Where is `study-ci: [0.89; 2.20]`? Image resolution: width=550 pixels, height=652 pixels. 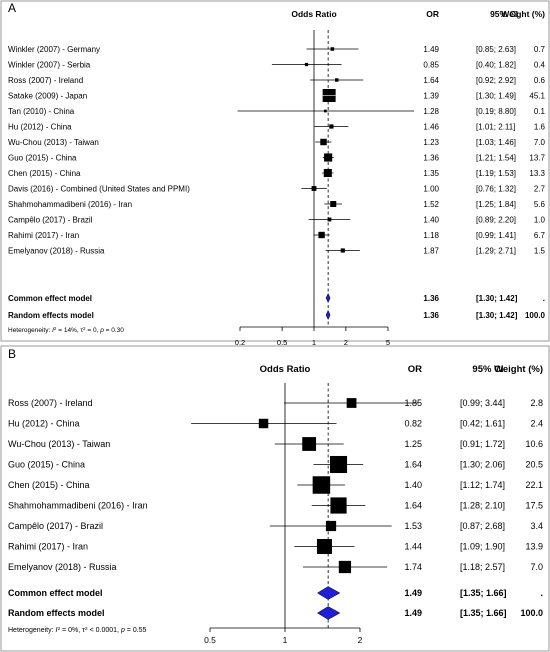
study-ci: [0.89; 2.20] is located at coordinates (496, 219).